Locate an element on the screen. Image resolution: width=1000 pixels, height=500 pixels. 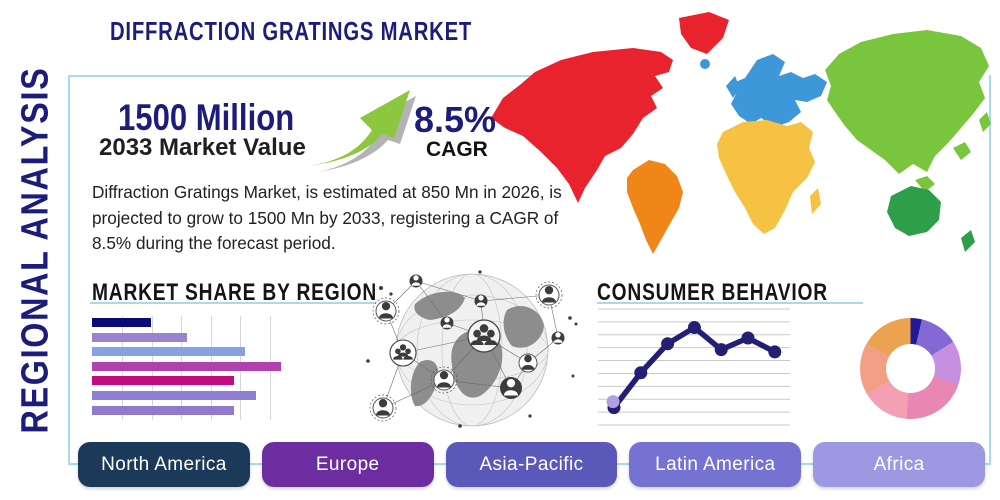
continent-iceland is located at coordinates (705, 64).